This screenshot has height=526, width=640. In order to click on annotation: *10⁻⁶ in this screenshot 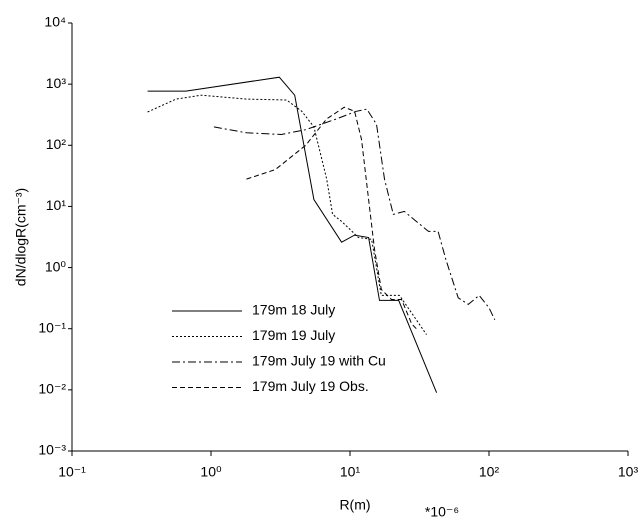, I will do `click(442, 512)`.